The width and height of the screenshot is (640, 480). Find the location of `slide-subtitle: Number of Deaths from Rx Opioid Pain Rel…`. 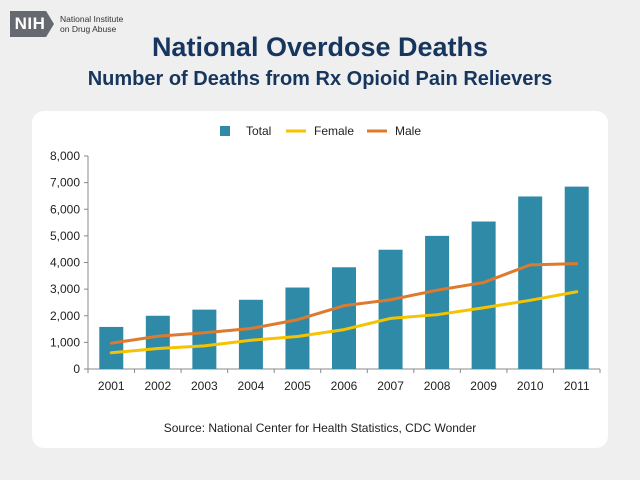

slide-subtitle: Number of Deaths from Rx Opioid Pain Rel… is located at coordinates (320, 79).